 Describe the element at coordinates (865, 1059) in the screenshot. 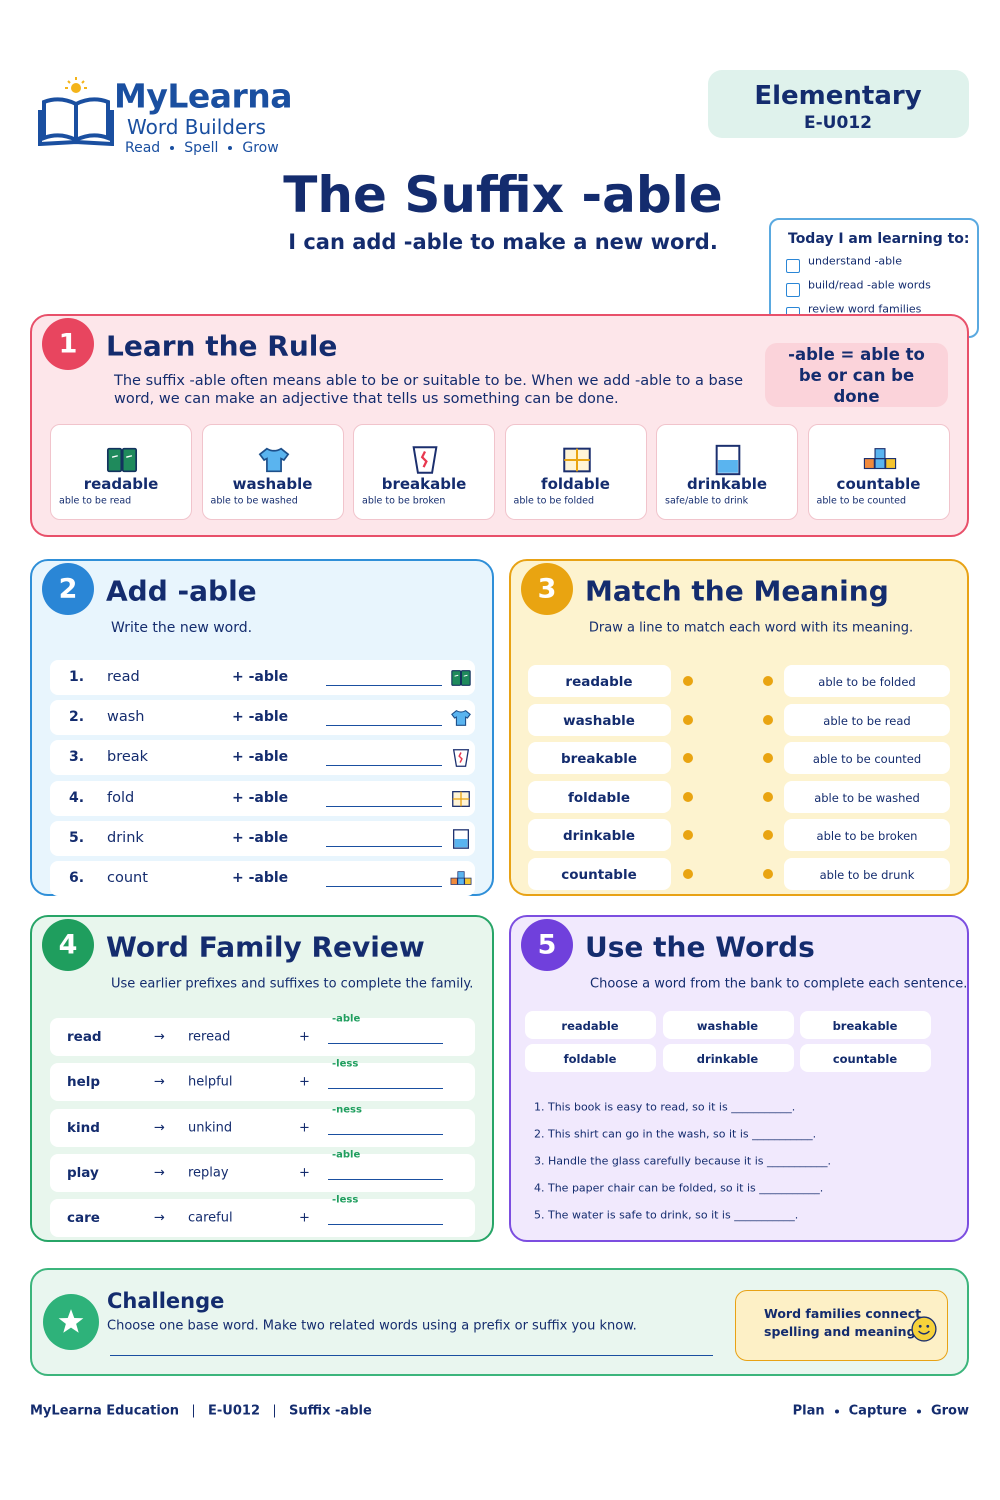

I see `bank-word: countable` at that location.